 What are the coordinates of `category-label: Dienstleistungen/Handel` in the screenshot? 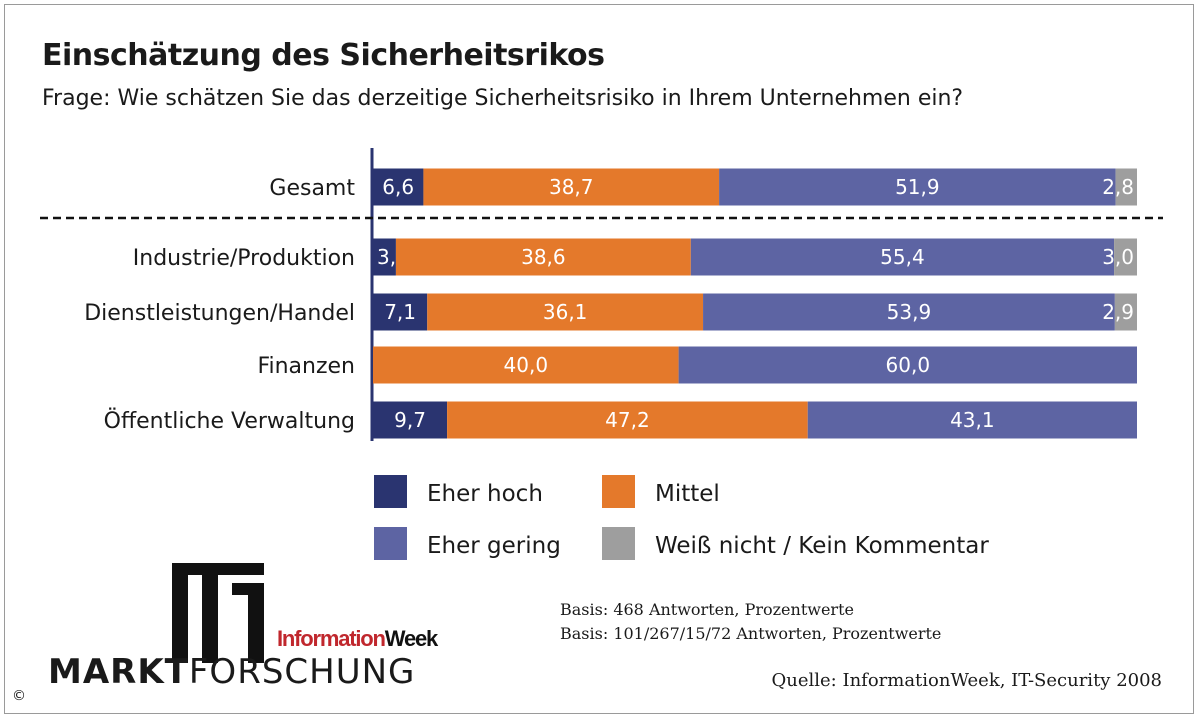 It's located at (219, 313).